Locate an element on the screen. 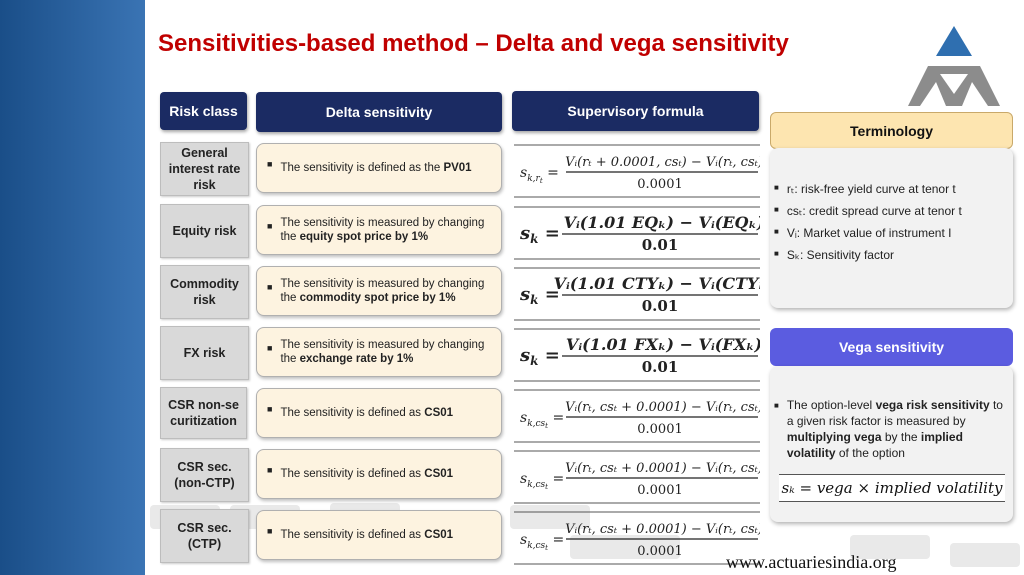 This screenshot has height=575, width=1024. background-decoration is located at coordinates (585, 535).